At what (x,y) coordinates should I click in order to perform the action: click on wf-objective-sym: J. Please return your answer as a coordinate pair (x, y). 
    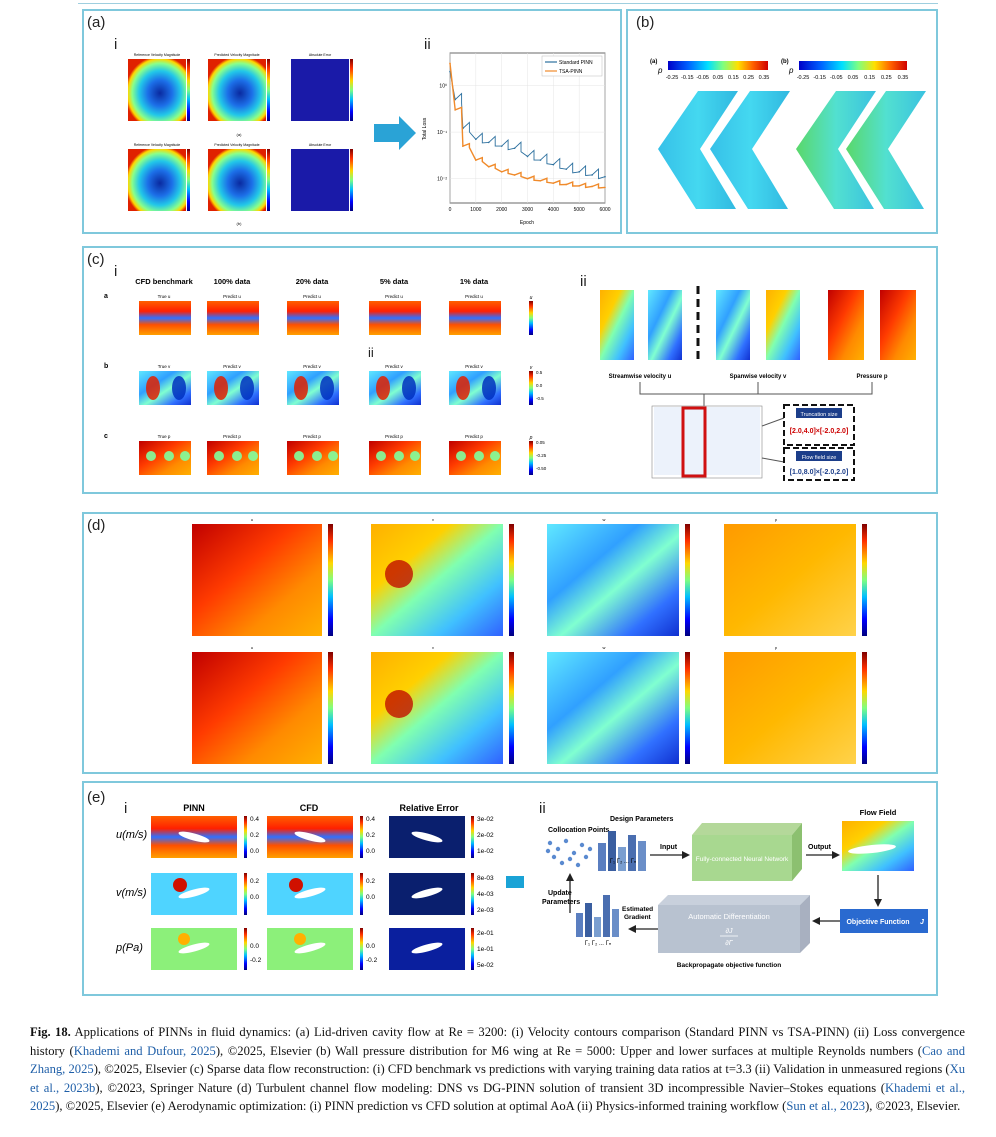
    Looking at the image, I should click on (922, 922).